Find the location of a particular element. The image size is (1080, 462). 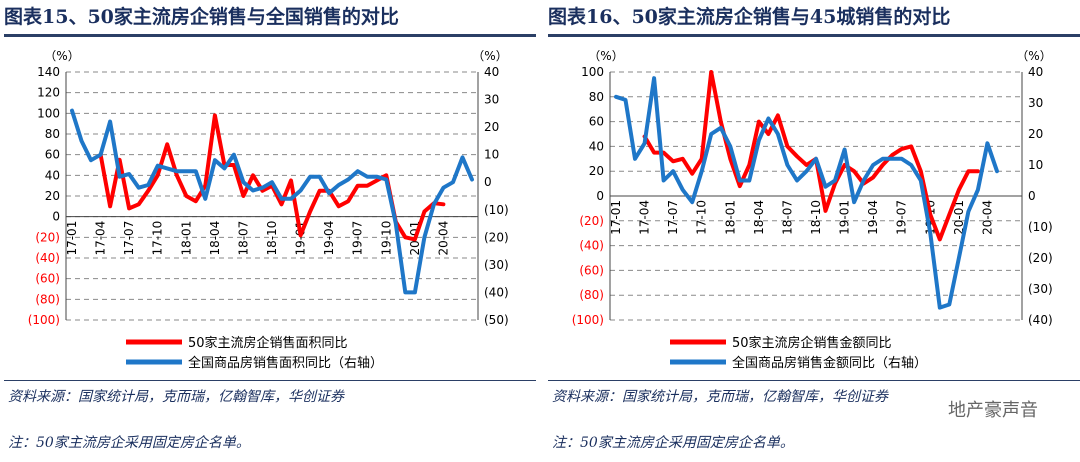

x-tick-label: 19-01 is located at coordinates (845, 217).